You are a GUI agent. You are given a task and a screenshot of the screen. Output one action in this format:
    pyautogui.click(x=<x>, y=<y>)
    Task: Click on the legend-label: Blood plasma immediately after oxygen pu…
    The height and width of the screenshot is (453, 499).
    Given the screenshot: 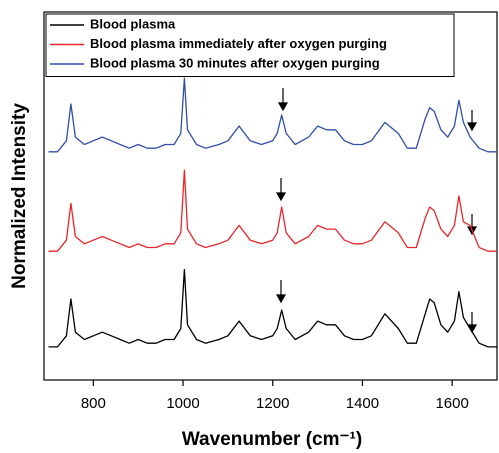 What is the action you would take?
    pyautogui.click(x=238, y=43)
    